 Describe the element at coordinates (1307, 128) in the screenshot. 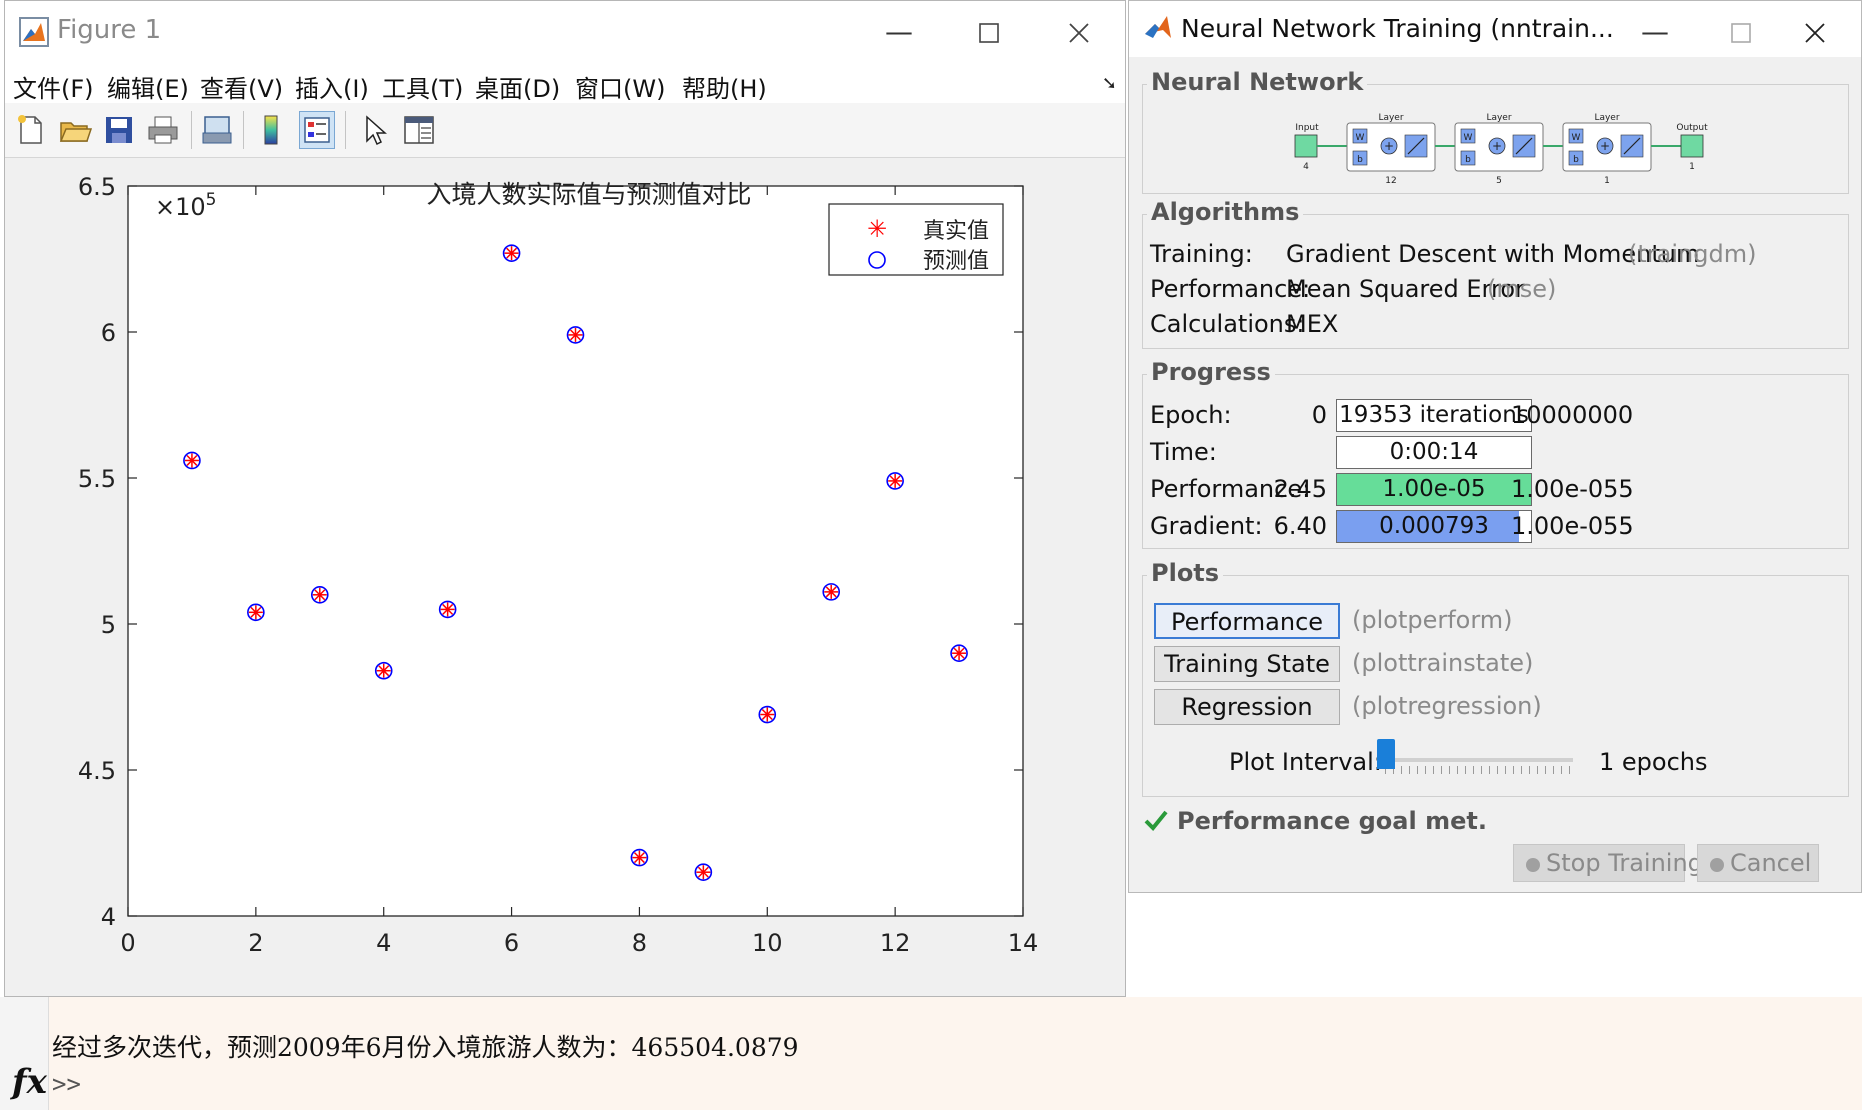

I see `input-label: Input` at that location.